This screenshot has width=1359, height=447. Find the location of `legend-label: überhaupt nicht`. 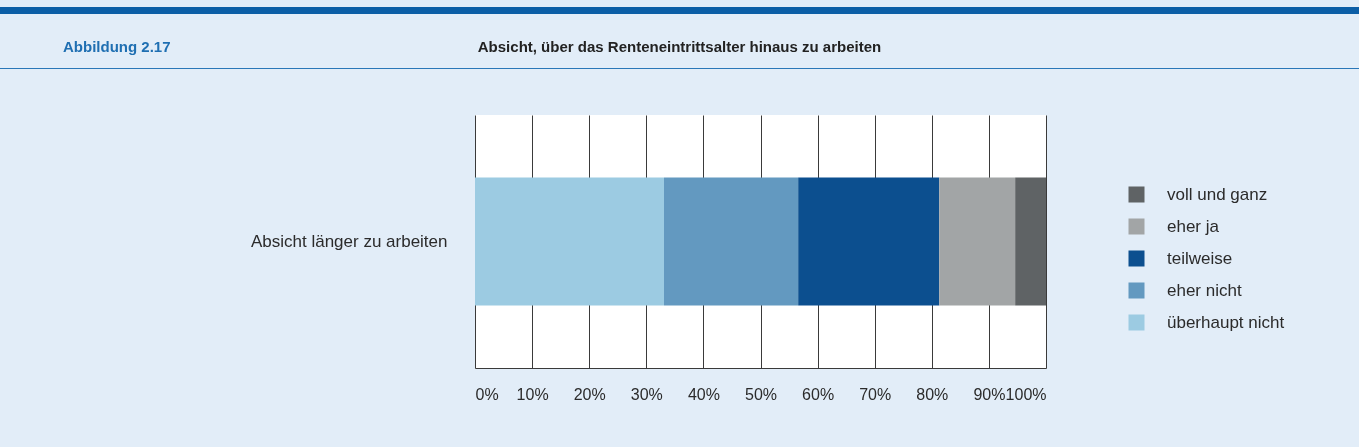

legend-label: überhaupt nicht is located at coordinates (1226, 322).